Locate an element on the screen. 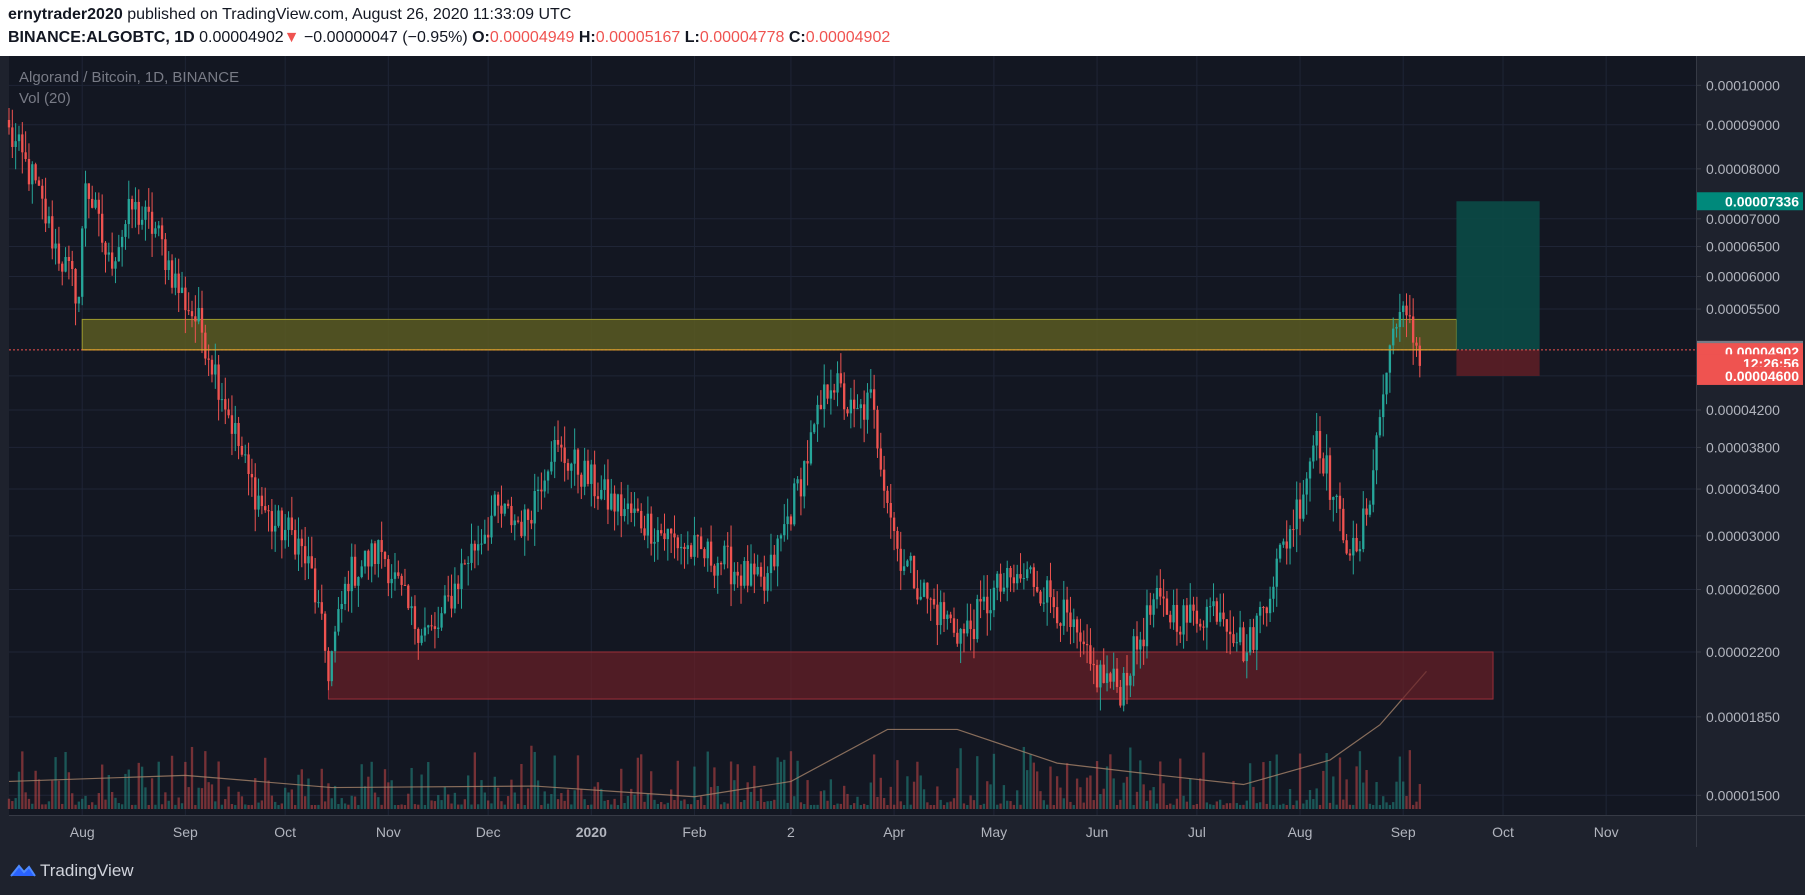  volume-indicator-label: Vol (20) is located at coordinates (45, 98).